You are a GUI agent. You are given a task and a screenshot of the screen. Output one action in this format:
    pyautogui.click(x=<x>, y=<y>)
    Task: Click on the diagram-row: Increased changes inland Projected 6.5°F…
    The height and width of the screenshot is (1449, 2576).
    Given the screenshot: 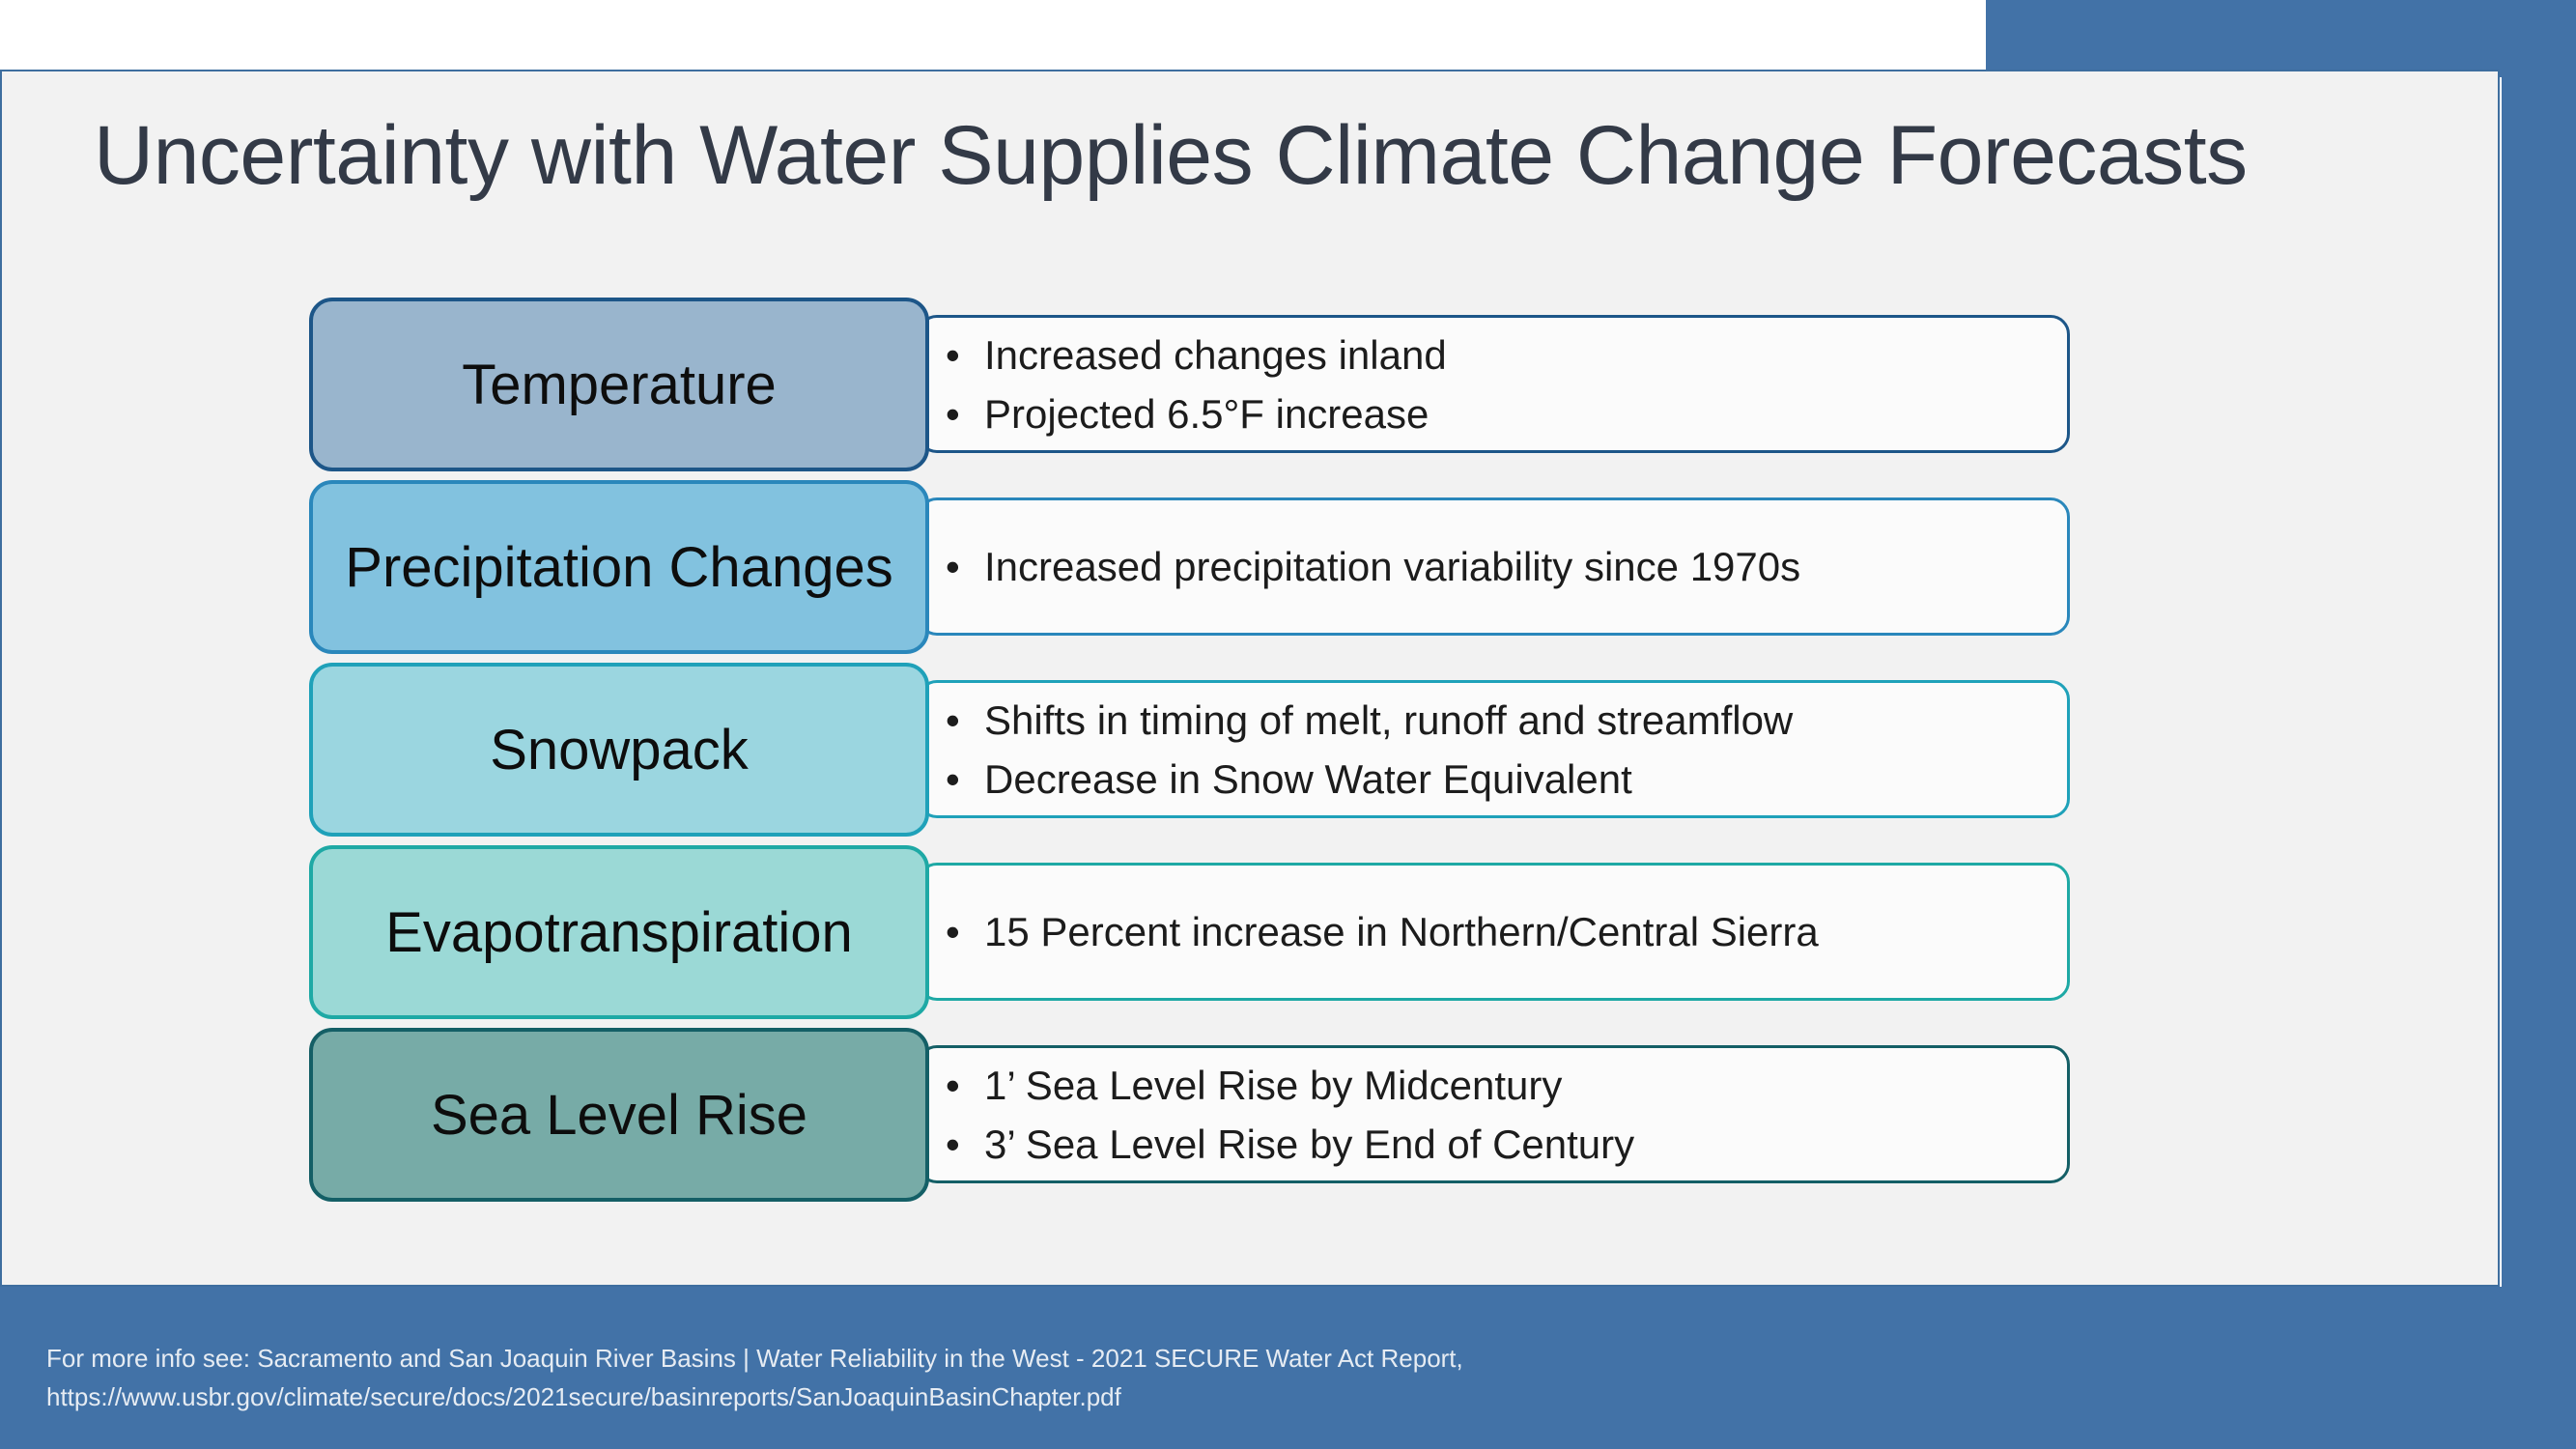 What is the action you would take?
    pyautogui.click(x=1288, y=384)
    